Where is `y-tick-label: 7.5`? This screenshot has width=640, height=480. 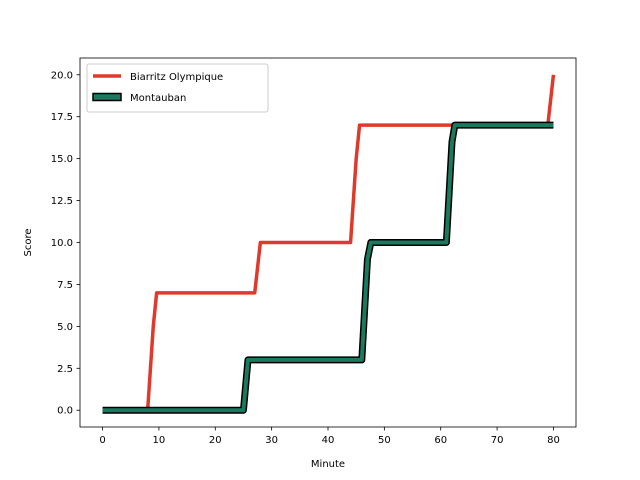
y-tick-label: 7.5 is located at coordinates (65, 285).